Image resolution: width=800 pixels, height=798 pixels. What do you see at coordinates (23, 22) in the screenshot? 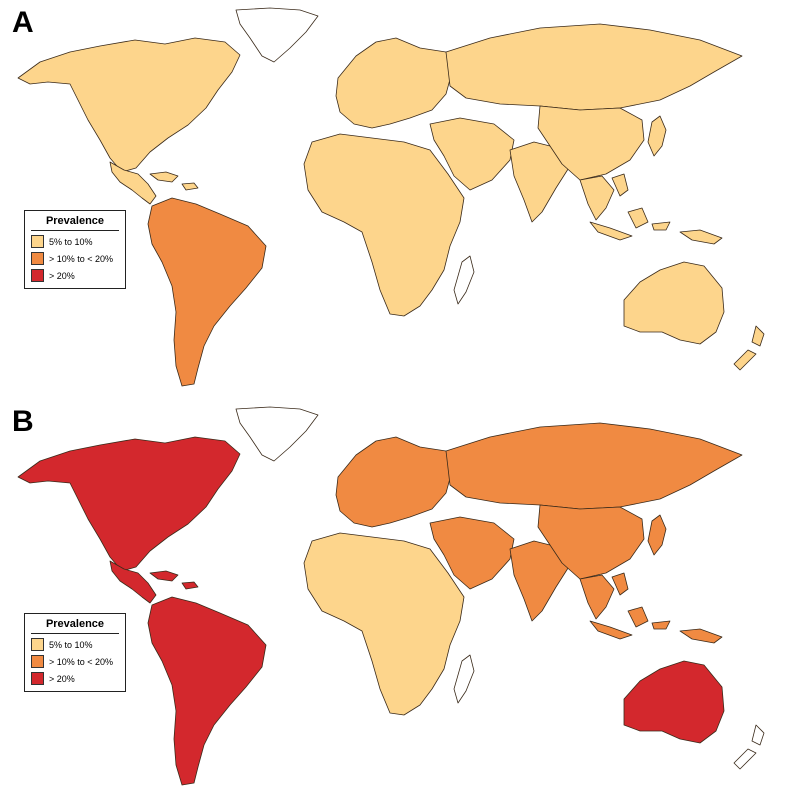
I see `panel-label-a: A` at bounding box center [23, 22].